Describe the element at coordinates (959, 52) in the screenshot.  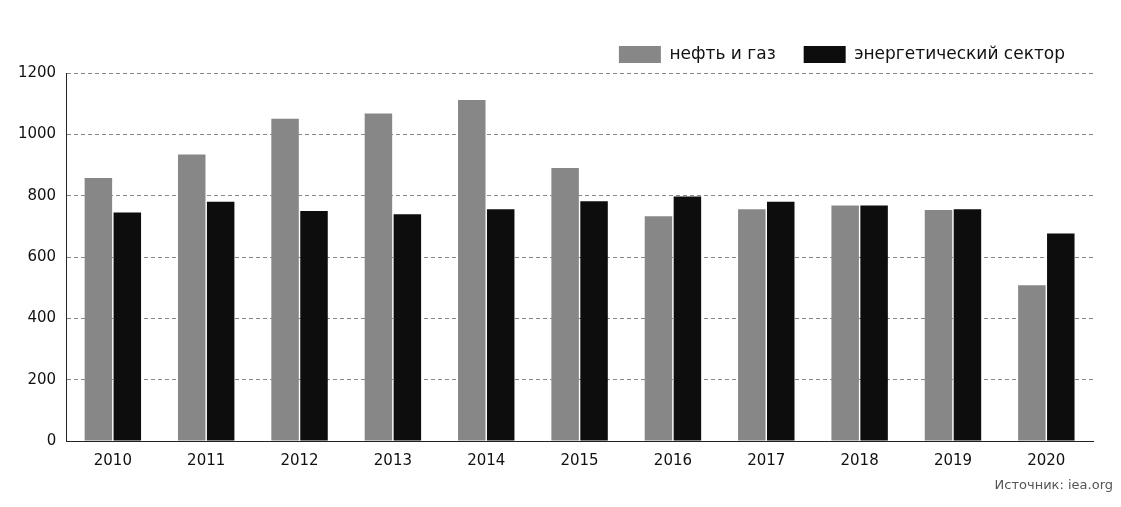
I see `legend-label: энергетический сектор` at that location.